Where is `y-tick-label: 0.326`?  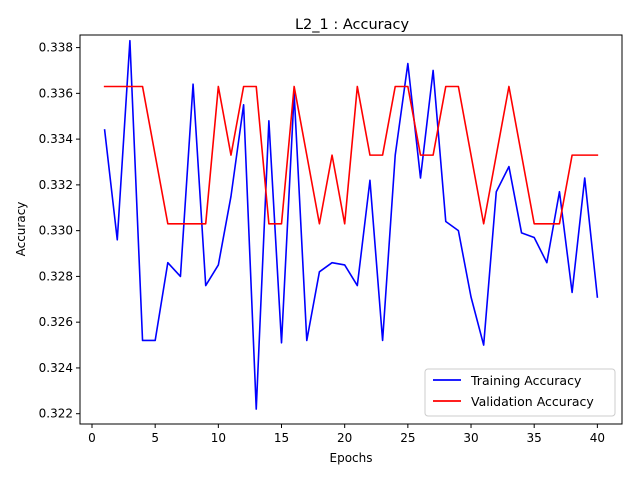 y-tick-label: 0.326 is located at coordinates (56, 322).